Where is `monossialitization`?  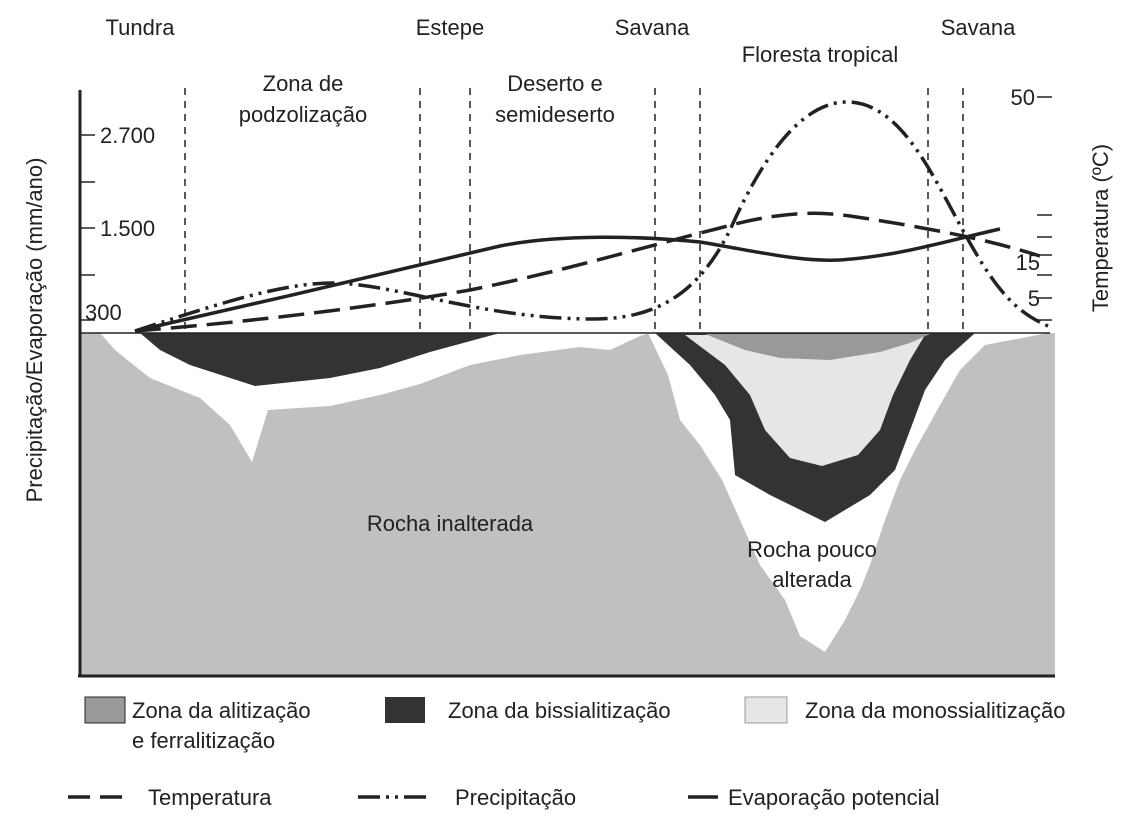 monossialitization is located at coordinates (805, 400).